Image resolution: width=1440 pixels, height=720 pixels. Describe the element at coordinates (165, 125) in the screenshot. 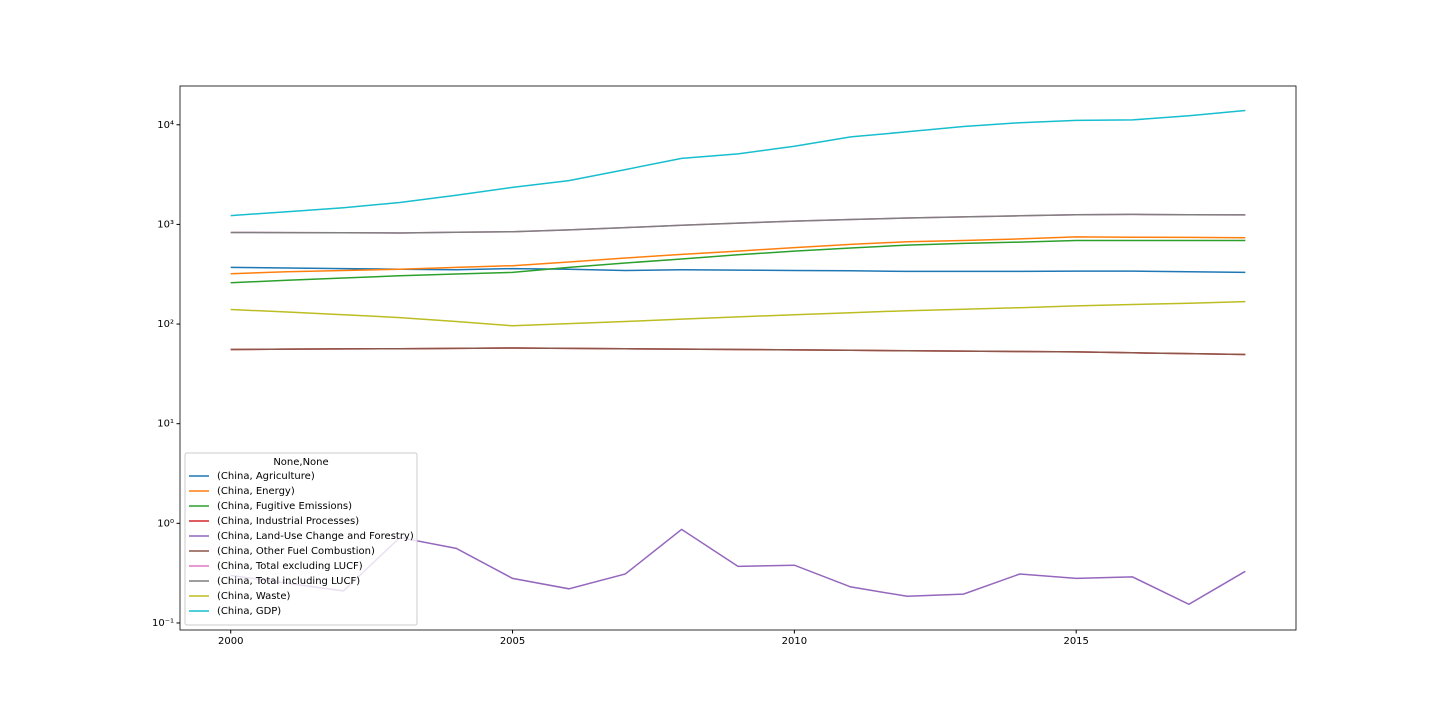

I see `y-tick-label: 10⁴` at that location.